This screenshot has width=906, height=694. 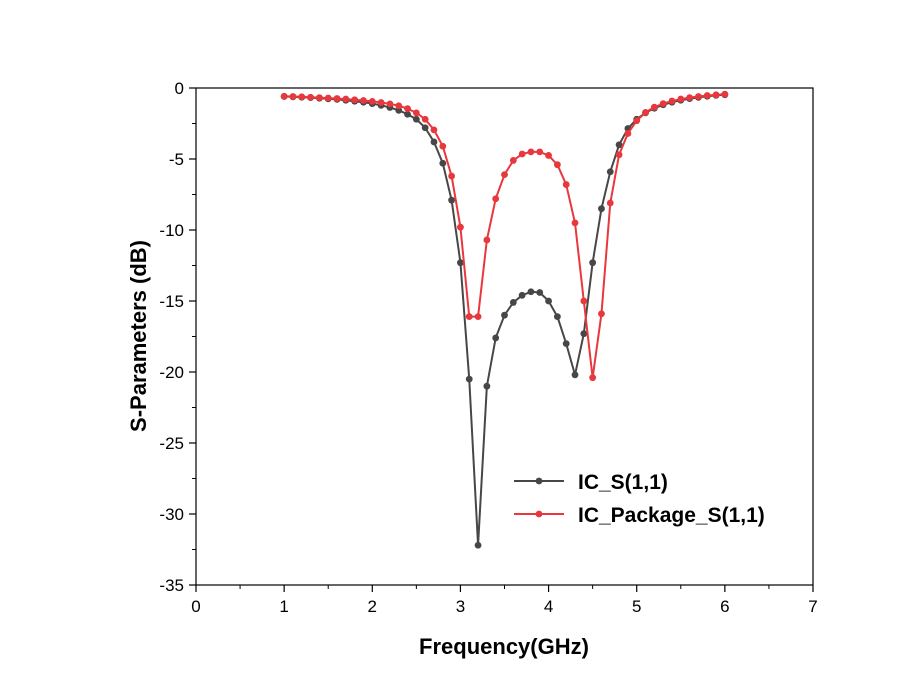 What do you see at coordinates (177, 337) in the screenshot?
I see `y-axis-ticks: 0 -5 -10 -15 -20 -25 -30 -35` at bounding box center [177, 337].